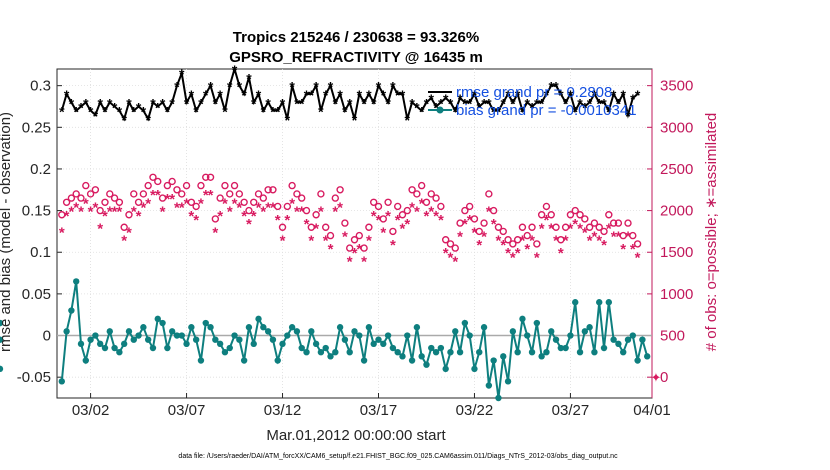 This screenshot has width=830, height=470. Describe the element at coordinates (676, 127) in the screenshot. I see `y-right-tick-label: 3000` at that location.